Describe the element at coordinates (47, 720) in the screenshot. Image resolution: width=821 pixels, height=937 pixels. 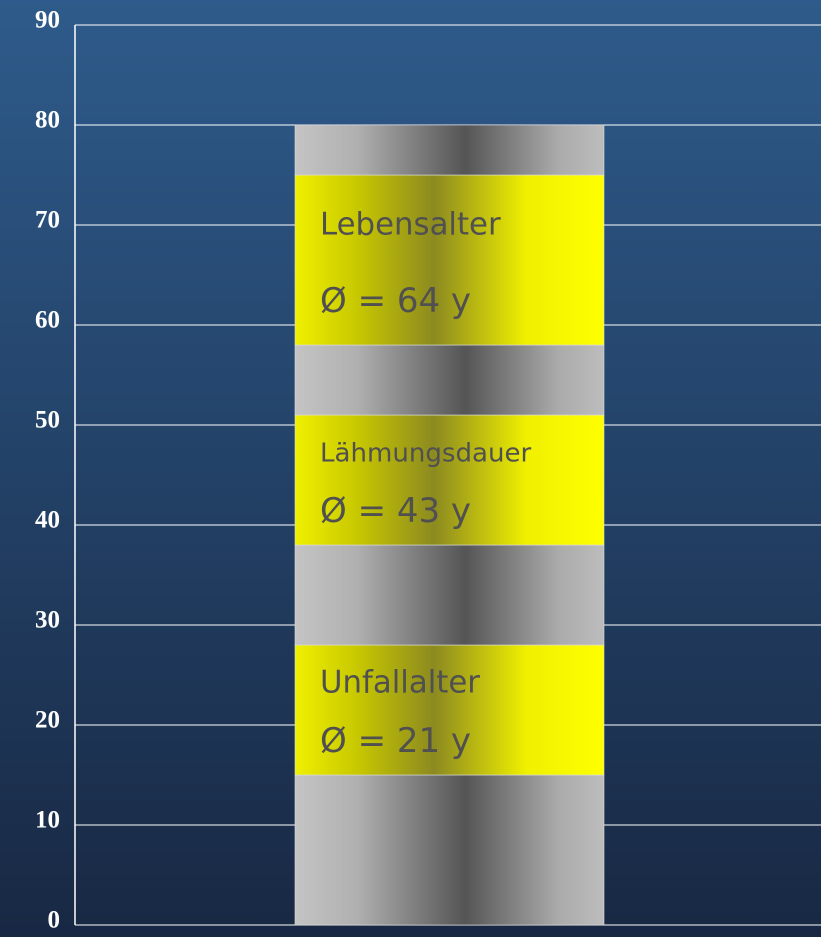
I see `y-tick-label: 20` at that location.